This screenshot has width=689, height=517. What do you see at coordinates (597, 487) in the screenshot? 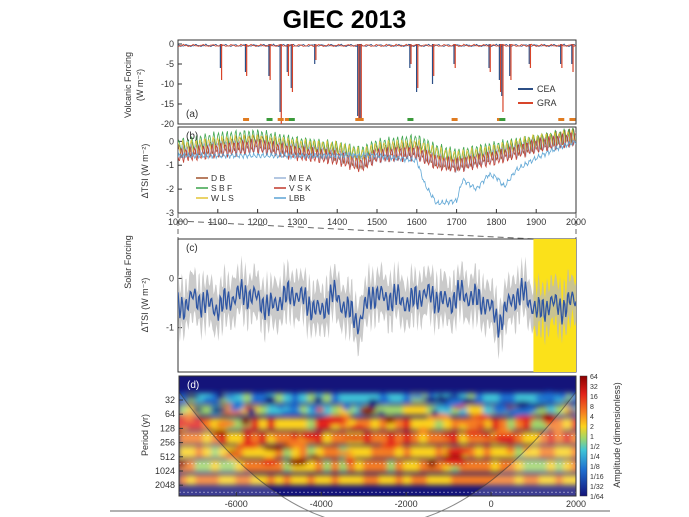
I see `colorbar-tick-label: 1/32` at bounding box center [597, 487].